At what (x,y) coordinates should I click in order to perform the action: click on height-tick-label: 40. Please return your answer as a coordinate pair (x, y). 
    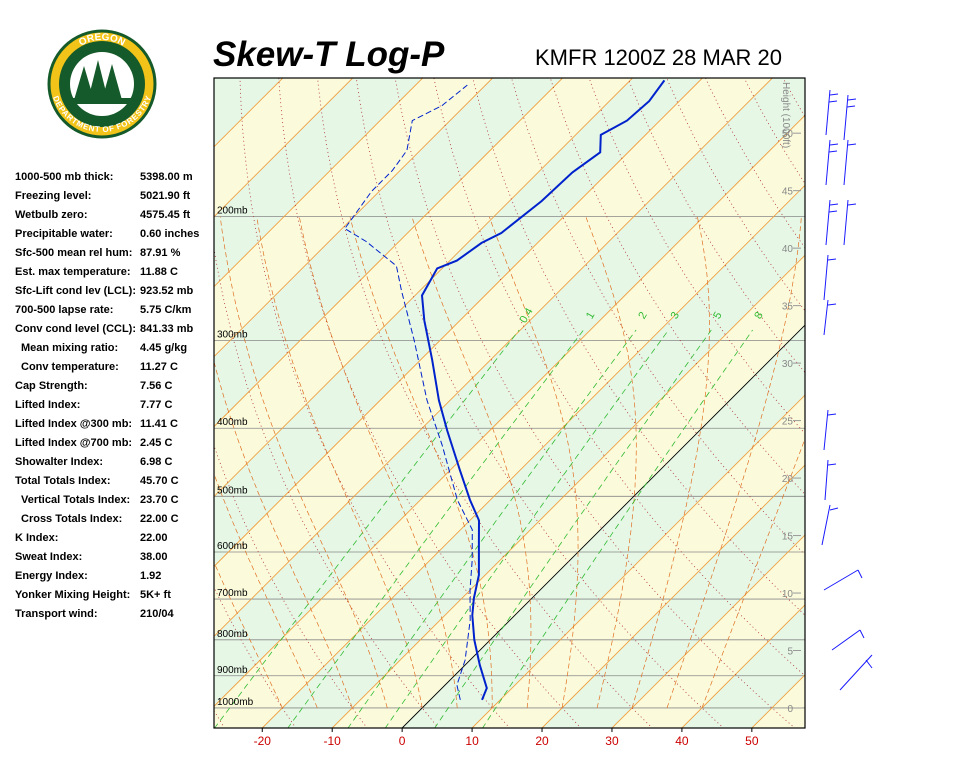
    Looking at the image, I should click on (788, 249).